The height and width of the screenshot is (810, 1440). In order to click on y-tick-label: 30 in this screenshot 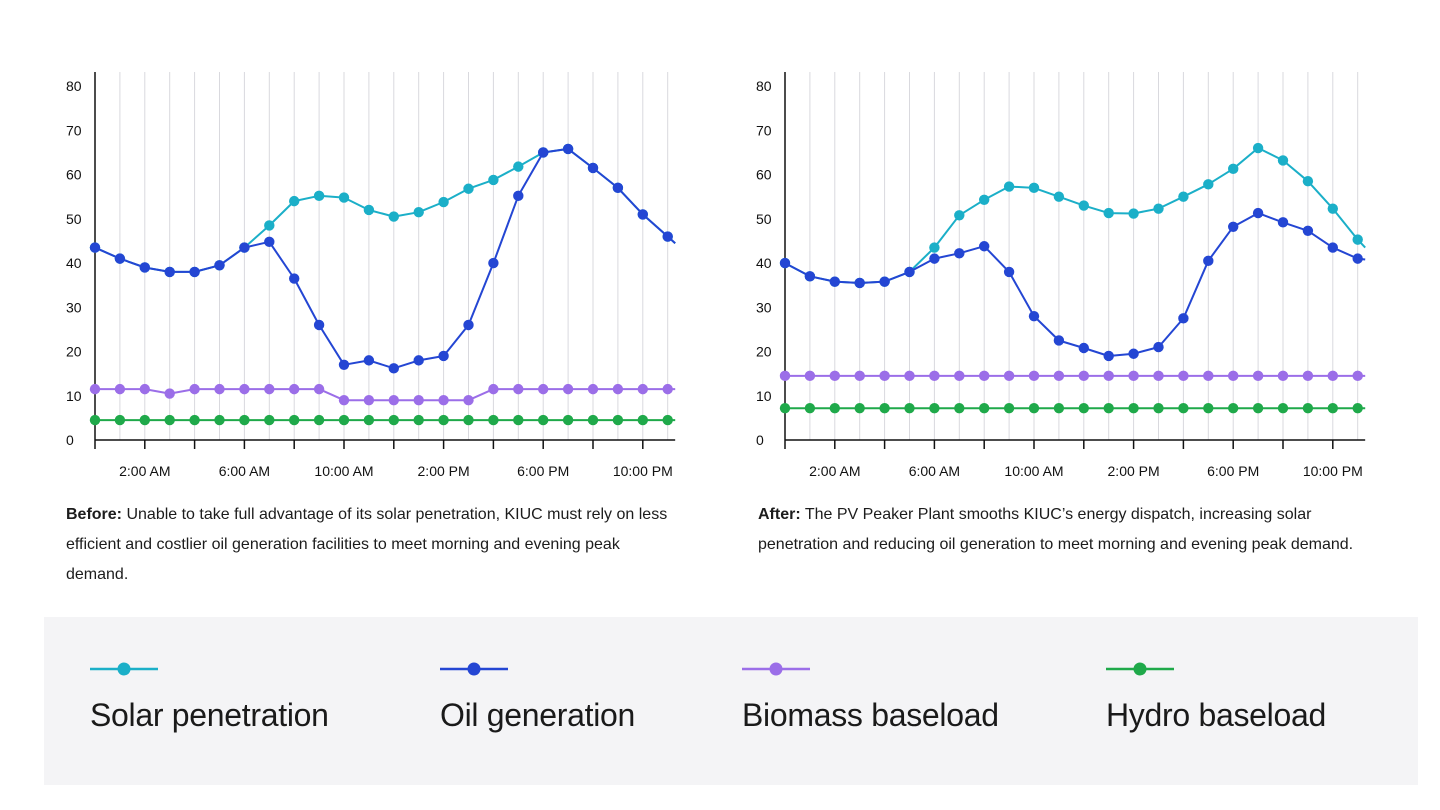, I will do `click(74, 307)`.